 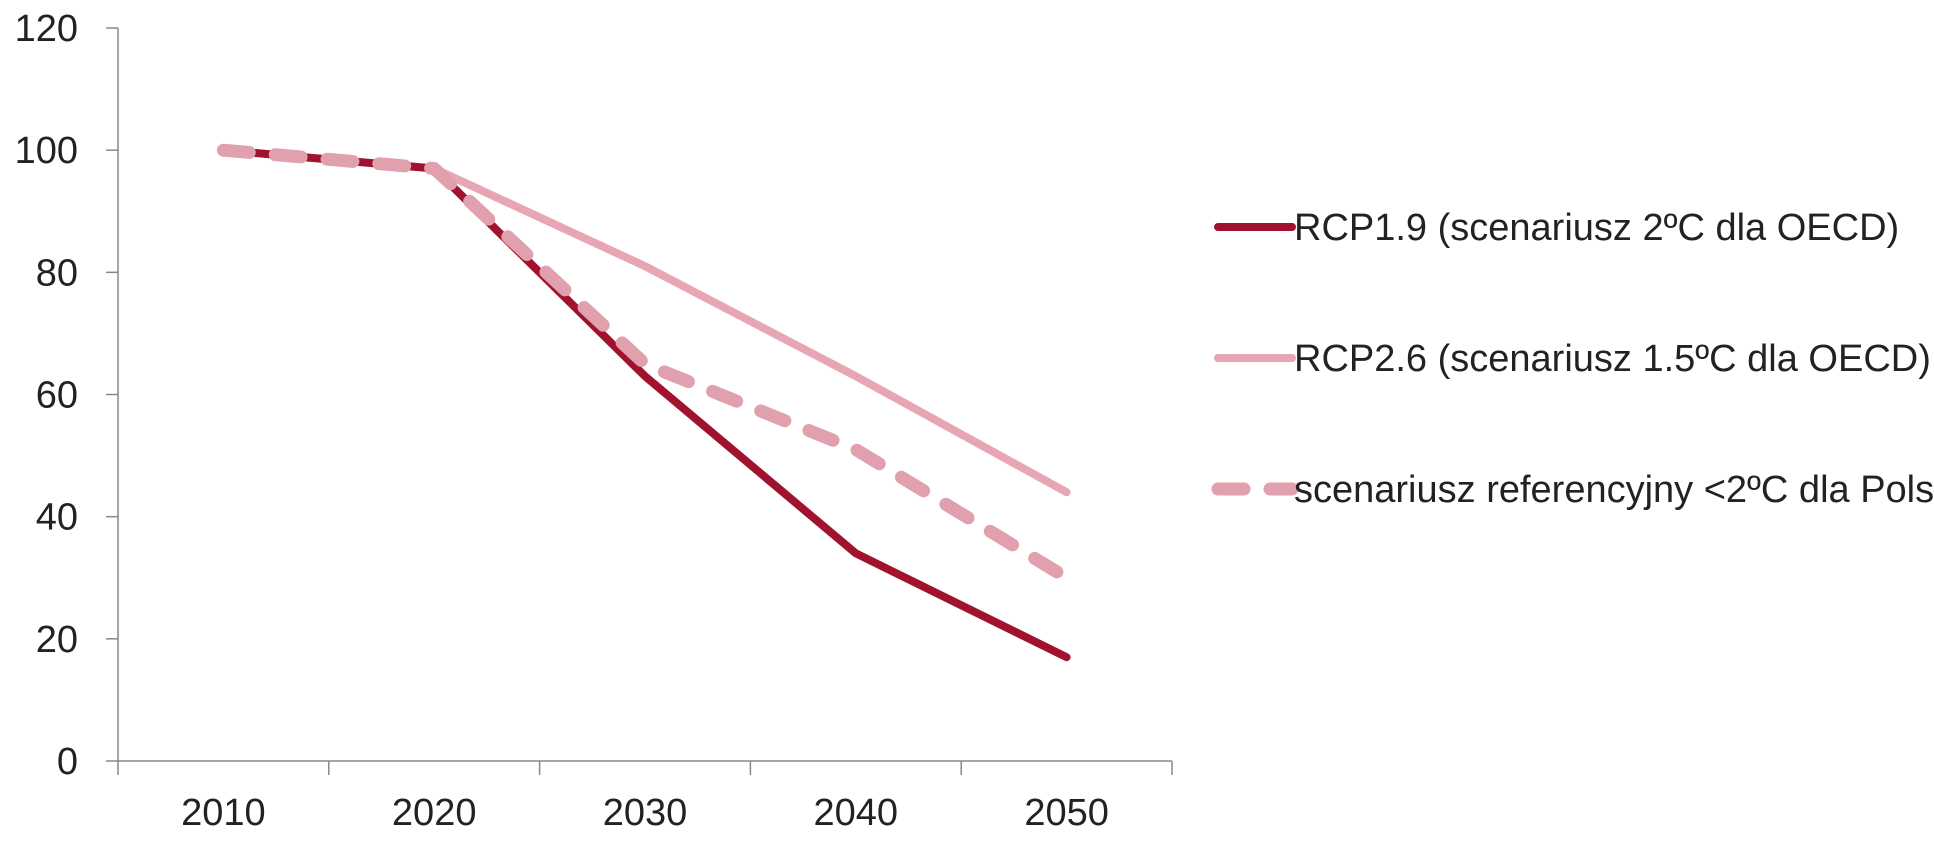 I want to click on y-tick-label: 40, so click(x=57, y=518).